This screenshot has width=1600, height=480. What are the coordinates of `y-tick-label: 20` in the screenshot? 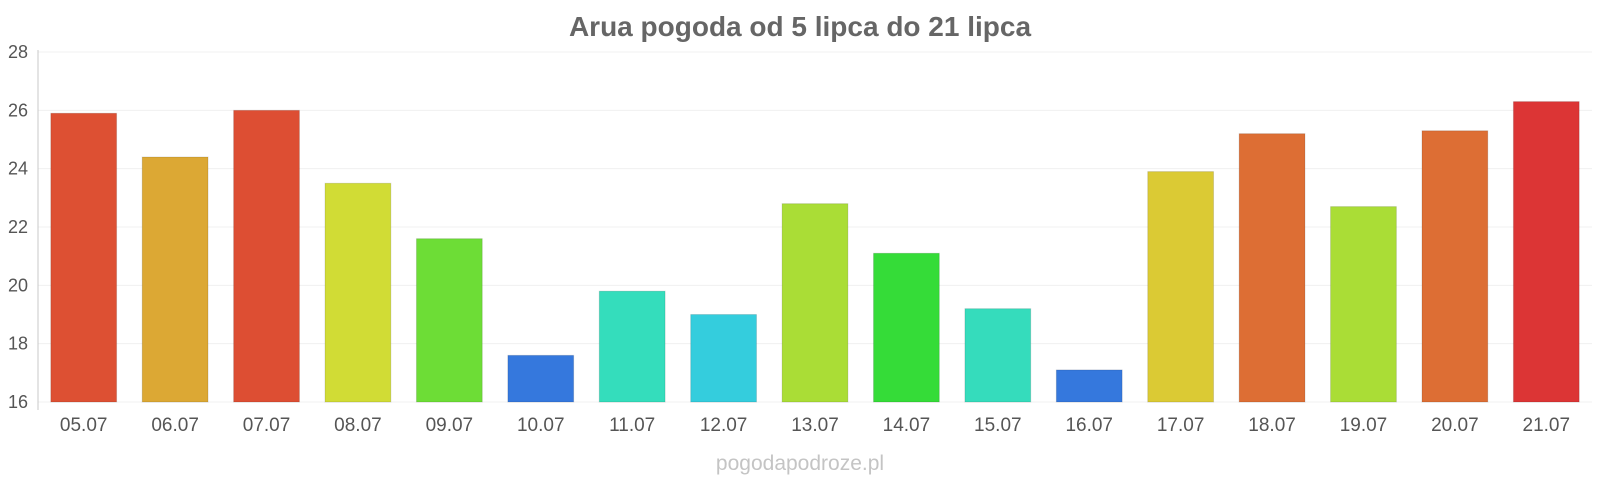 It's located at (18, 285).